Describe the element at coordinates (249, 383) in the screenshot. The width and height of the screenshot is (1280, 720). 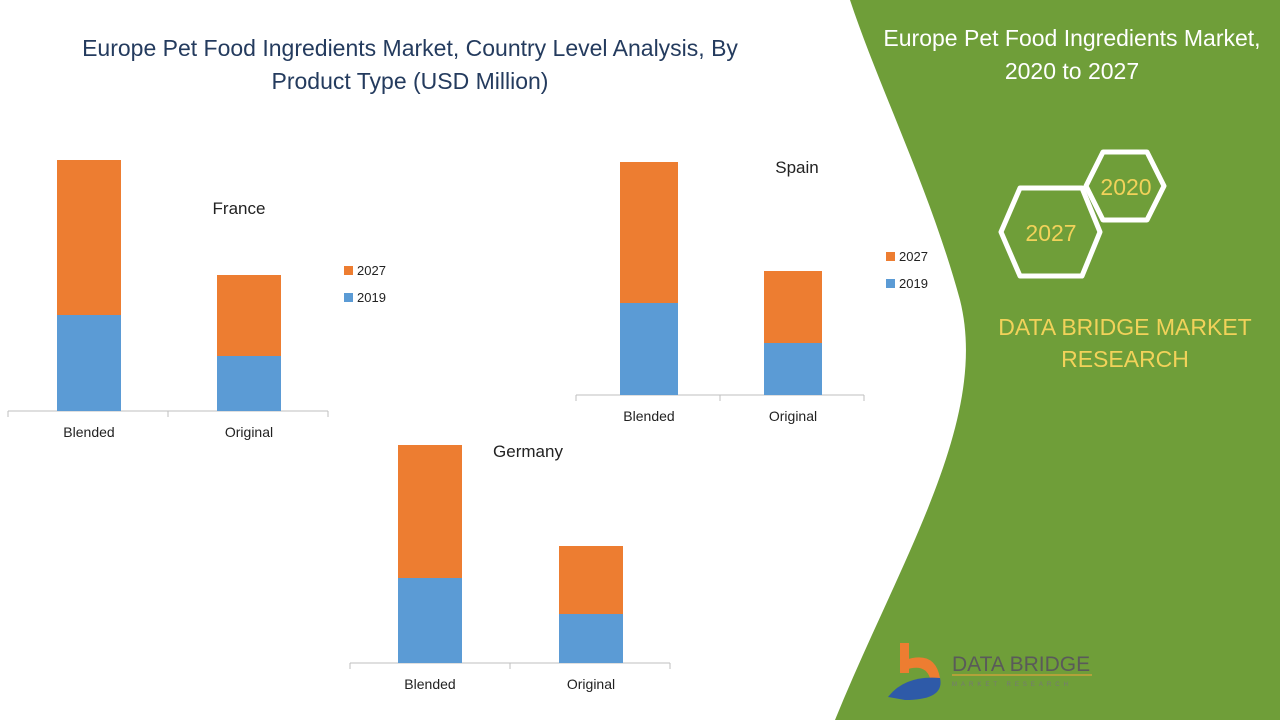
I see `france-bar-original-2019` at that location.